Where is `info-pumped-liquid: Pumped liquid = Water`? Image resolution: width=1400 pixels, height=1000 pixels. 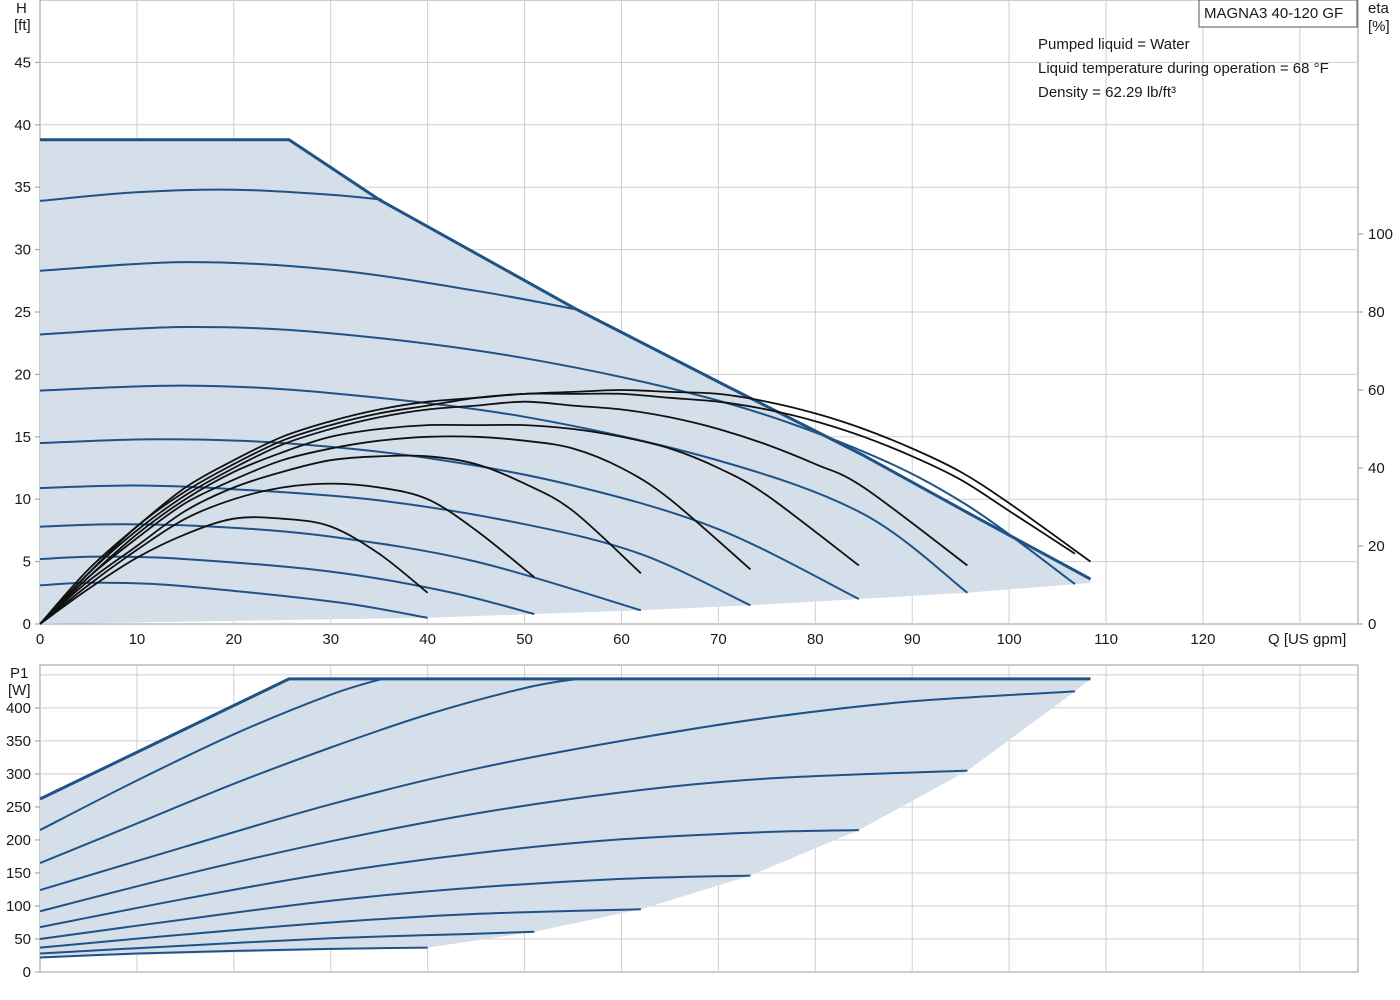 info-pumped-liquid: Pumped liquid = Water is located at coordinates (1114, 44).